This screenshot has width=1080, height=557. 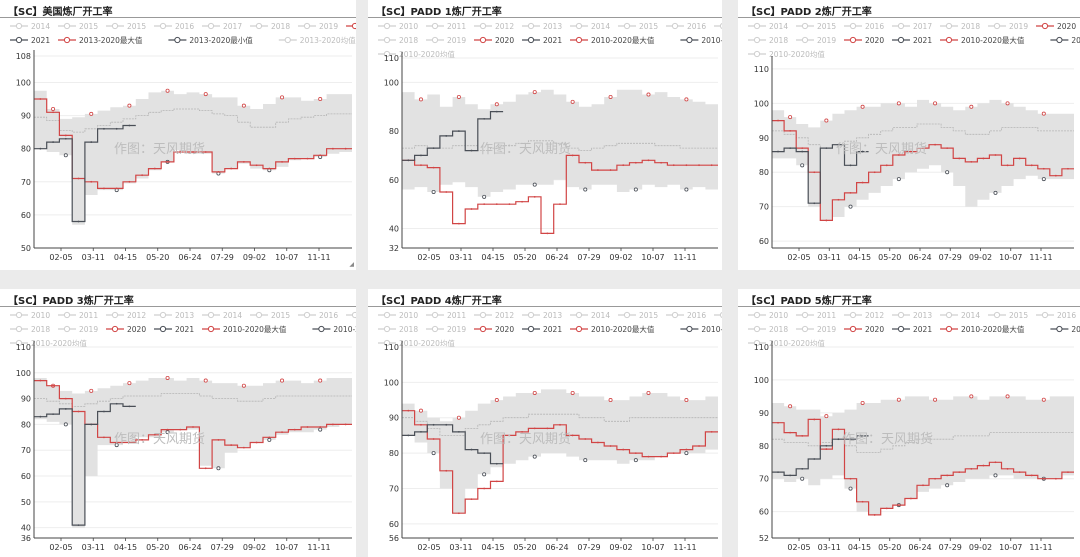 What do you see at coordinates (686, 315) in the screenshot?
I see `legend-item: 2016` at bounding box center [686, 315].